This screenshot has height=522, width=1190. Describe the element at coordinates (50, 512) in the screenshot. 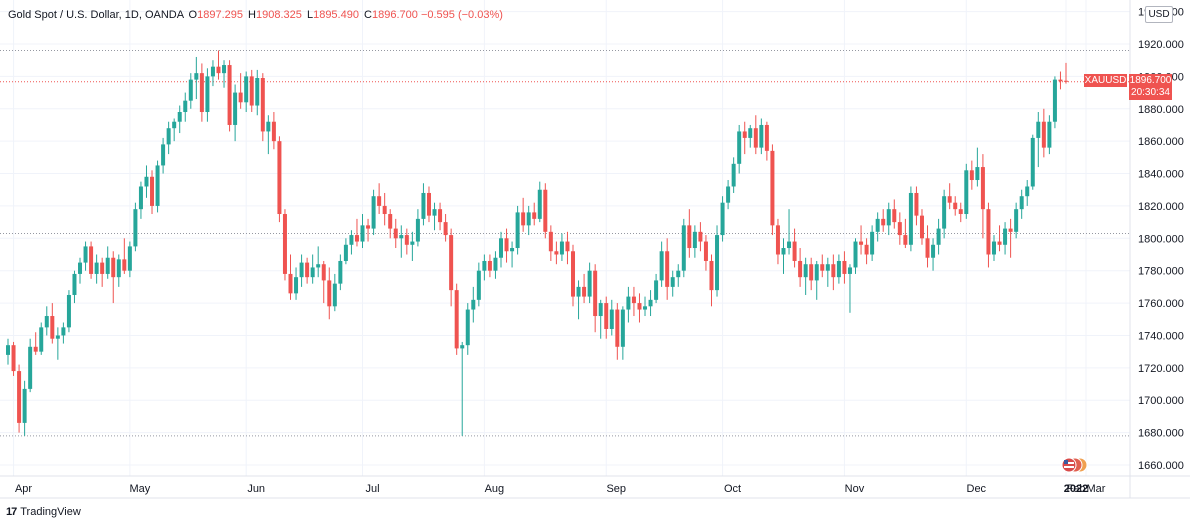

I see `tradingview-brand: TradingView` at that location.